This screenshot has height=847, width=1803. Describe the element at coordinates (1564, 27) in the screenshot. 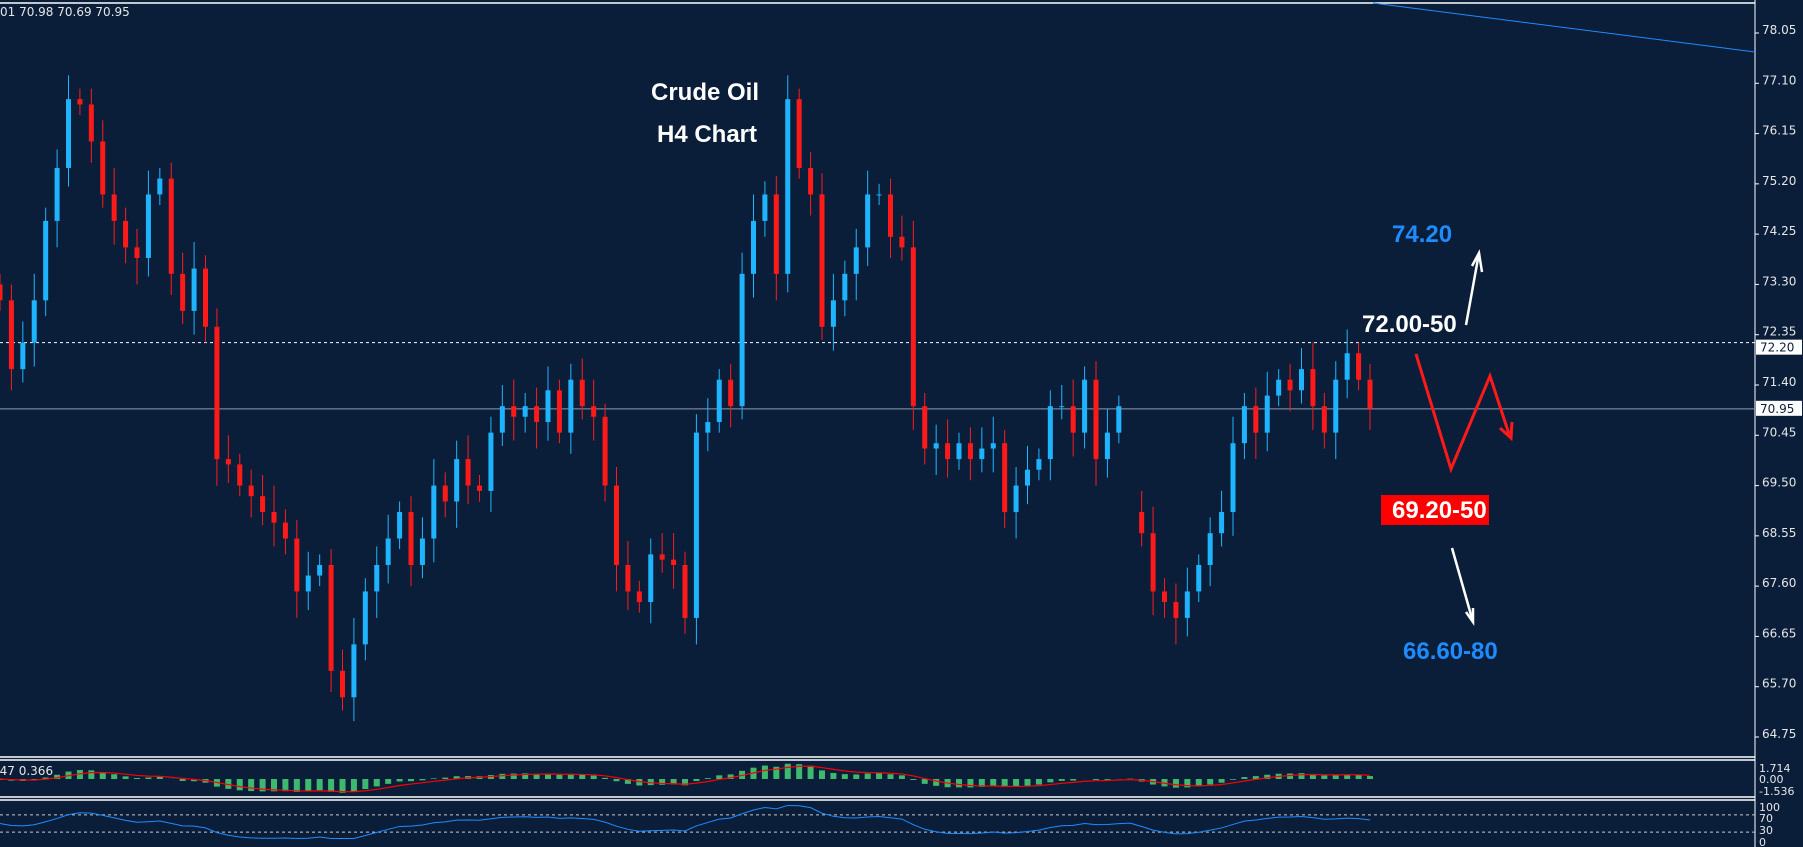

I see `trendline` at that location.